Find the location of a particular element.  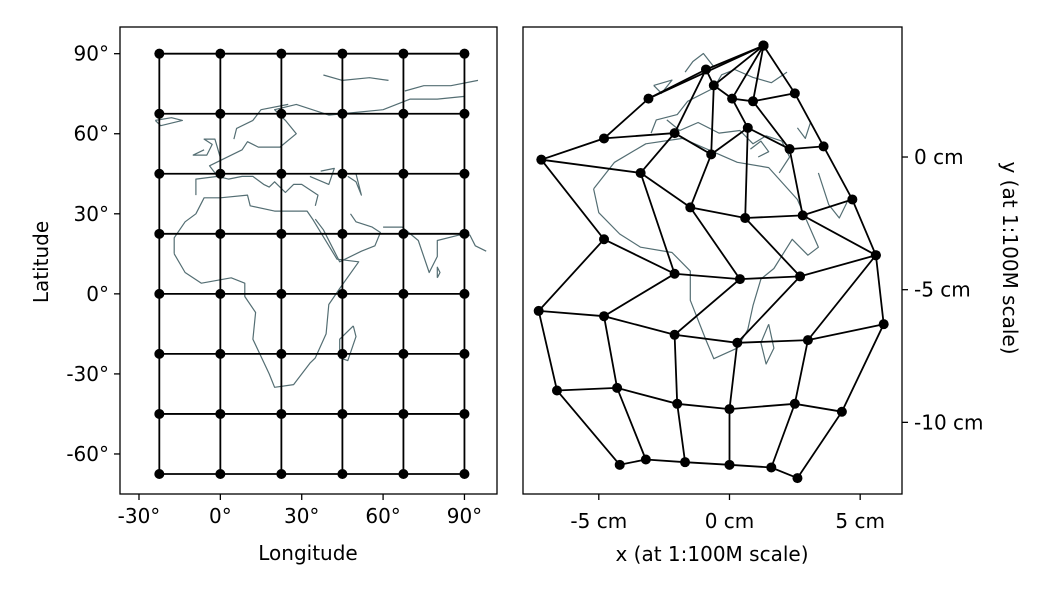

x-tick-label: -5 cm is located at coordinates (598, 521).